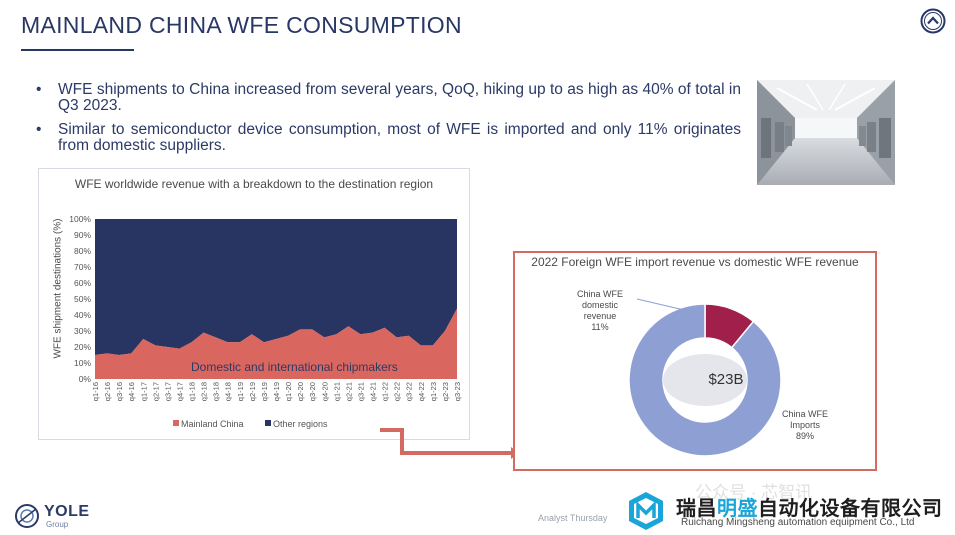 This screenshot has width=955, height=535. I want to click on donut-center-oval, so click(705, 380).